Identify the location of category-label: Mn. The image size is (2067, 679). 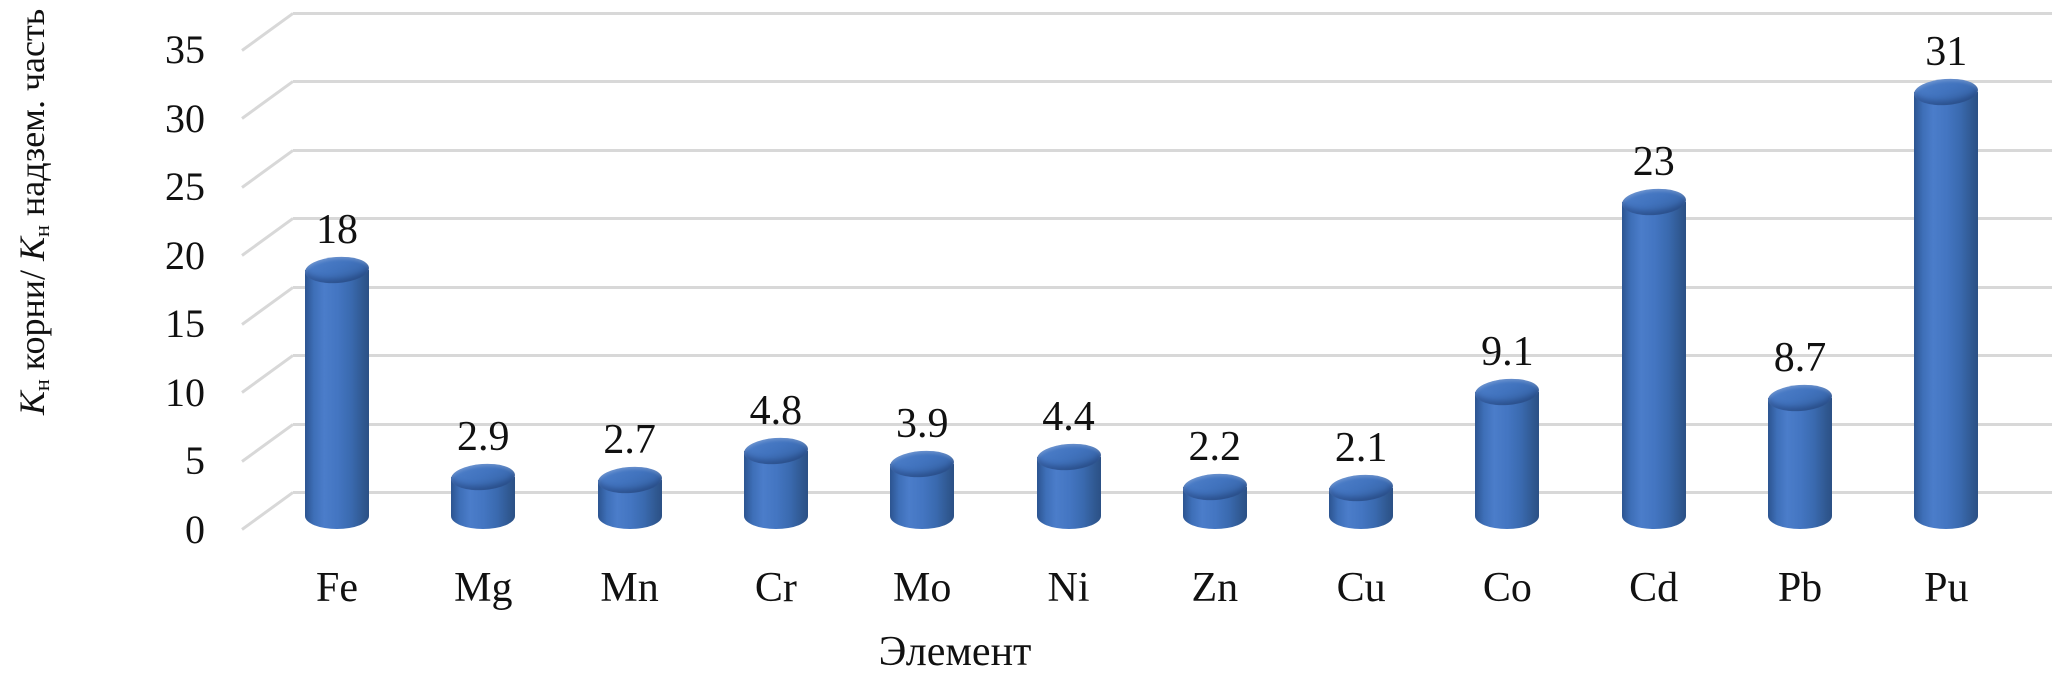
(629, 588).